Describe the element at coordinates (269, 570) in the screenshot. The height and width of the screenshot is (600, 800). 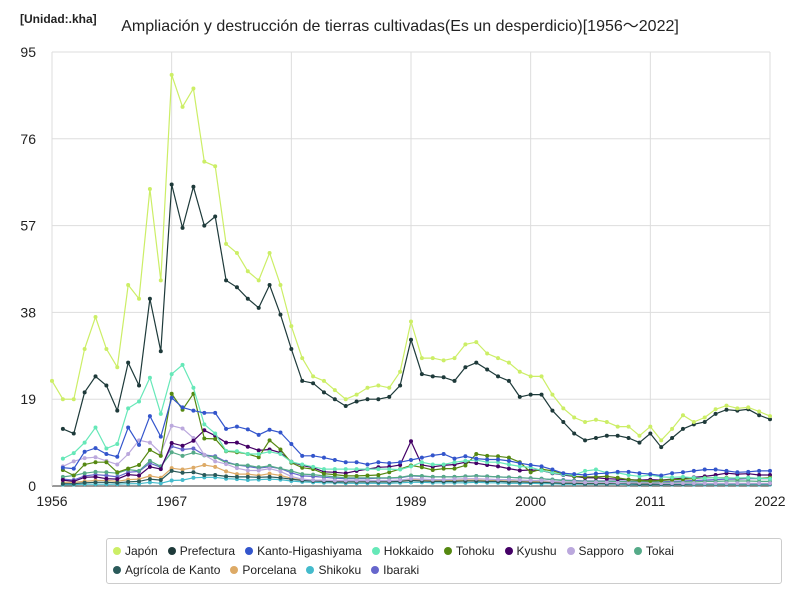
I see `legend-label: Porcelana` at that location.